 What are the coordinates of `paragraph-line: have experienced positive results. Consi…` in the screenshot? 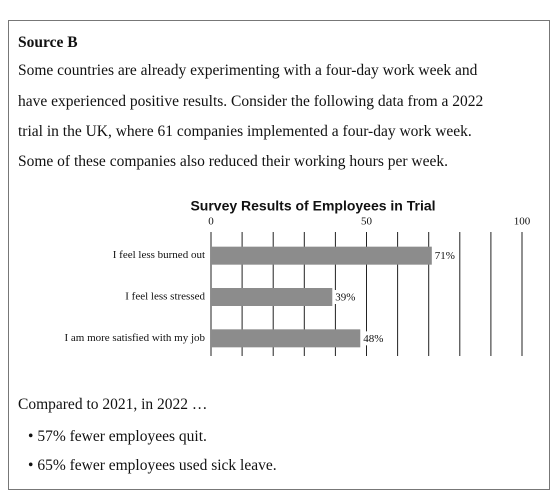 It's located at (251, 101).